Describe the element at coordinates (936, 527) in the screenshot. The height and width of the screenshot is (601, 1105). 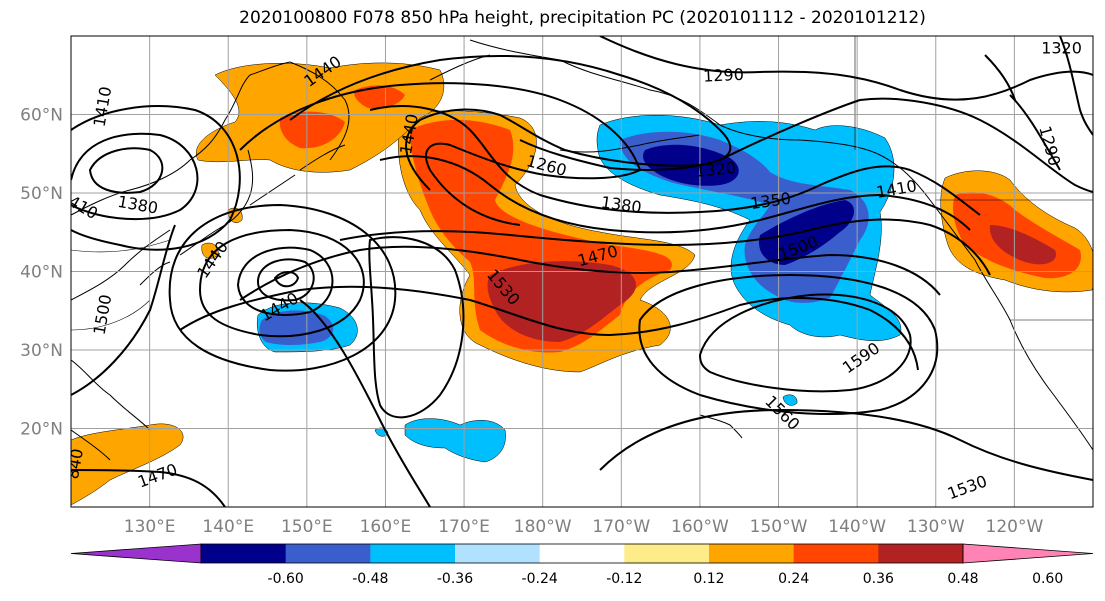
I see `lon-tick-label: 130°W` at that location.